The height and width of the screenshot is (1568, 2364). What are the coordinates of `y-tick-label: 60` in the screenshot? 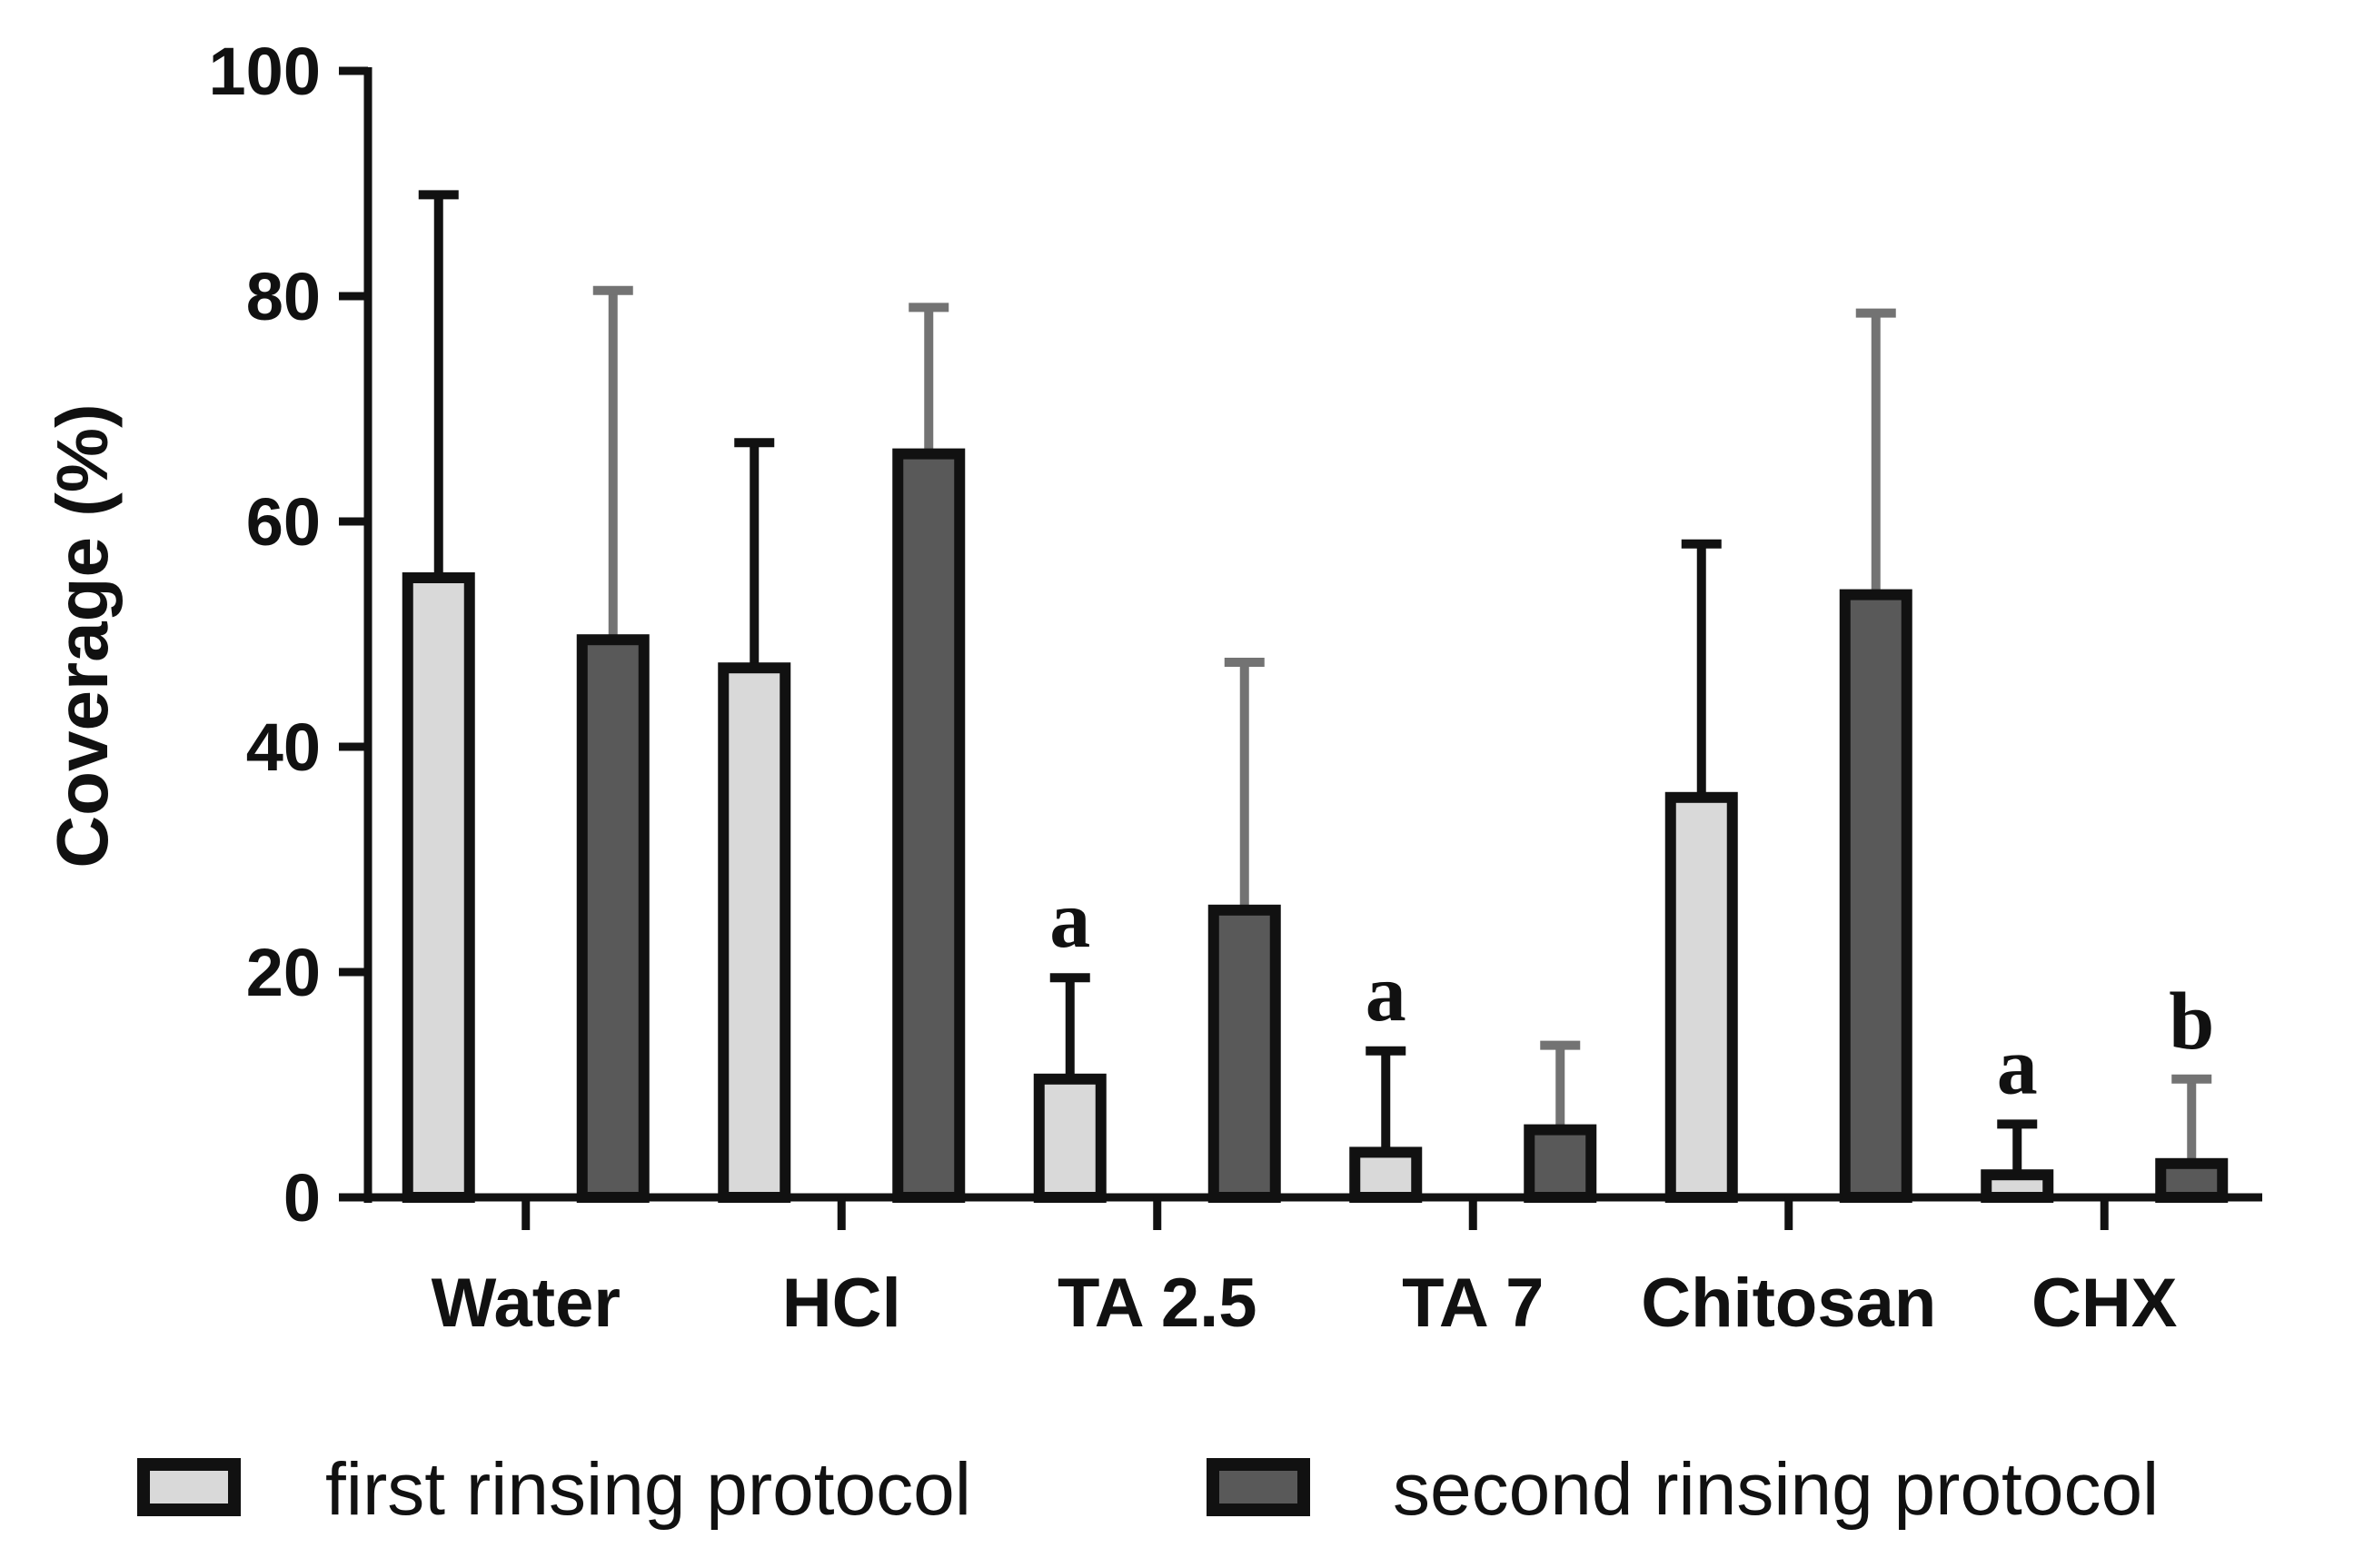 It's located at (283, 522).